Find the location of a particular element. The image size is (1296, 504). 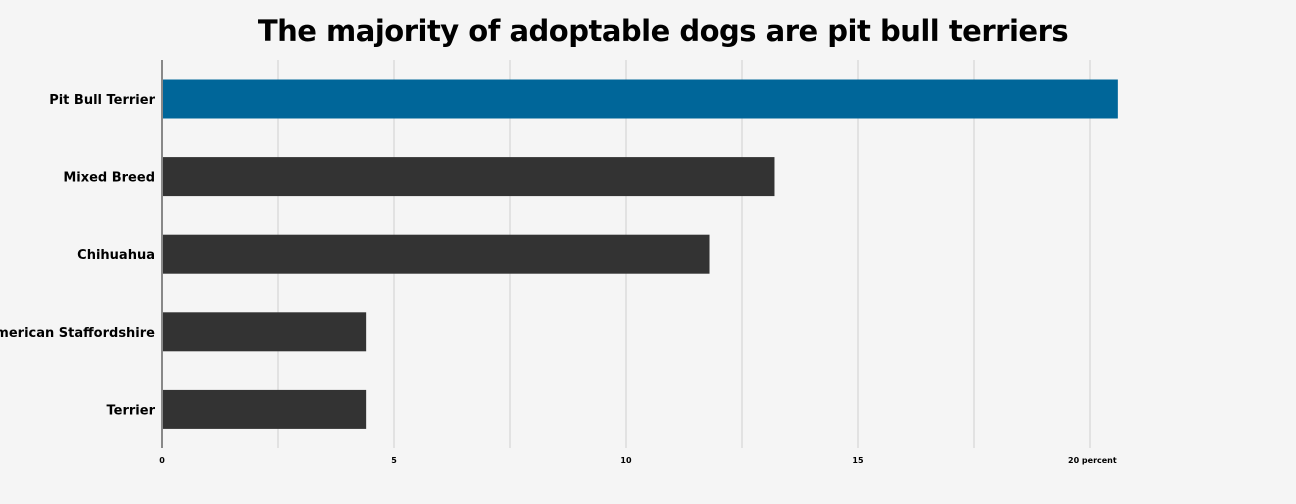

category-label: American Staffordshire is located at coordinates (77, 333).